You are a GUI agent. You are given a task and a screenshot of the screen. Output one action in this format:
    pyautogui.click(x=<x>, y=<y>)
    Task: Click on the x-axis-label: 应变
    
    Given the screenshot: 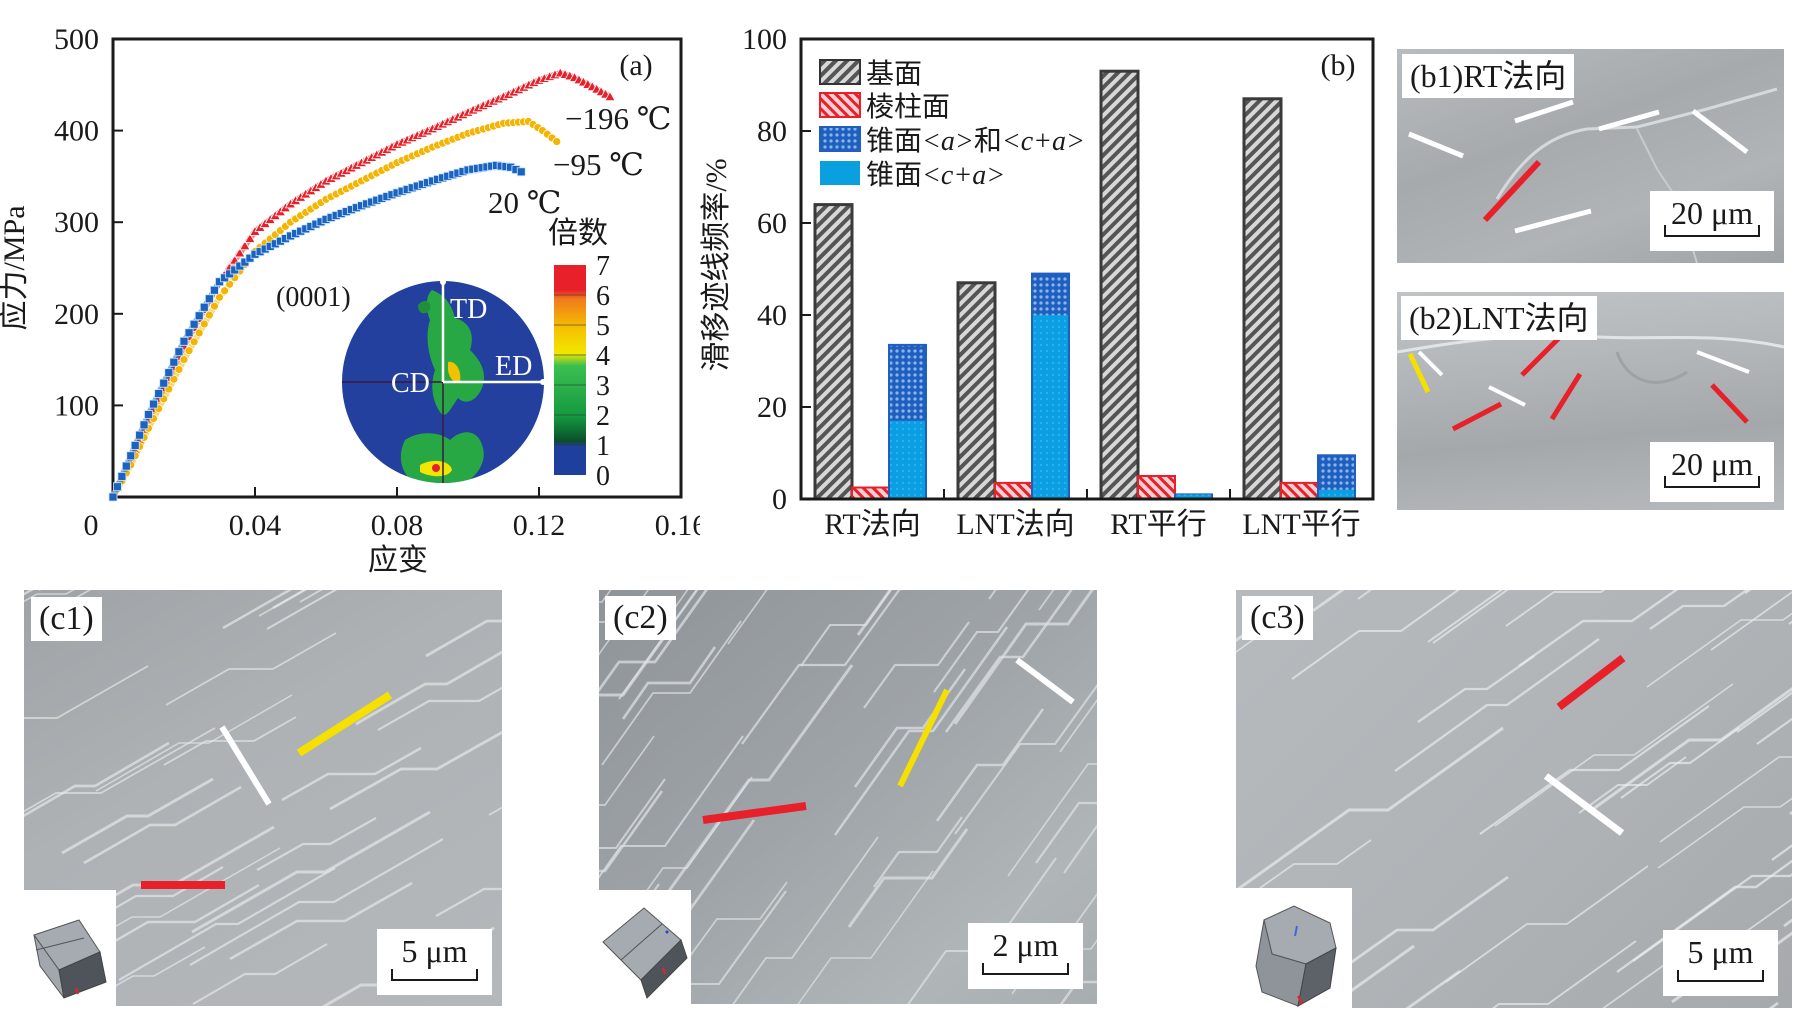 What is the action you would take?
    pyautogui.click(x=398, y=559)
    